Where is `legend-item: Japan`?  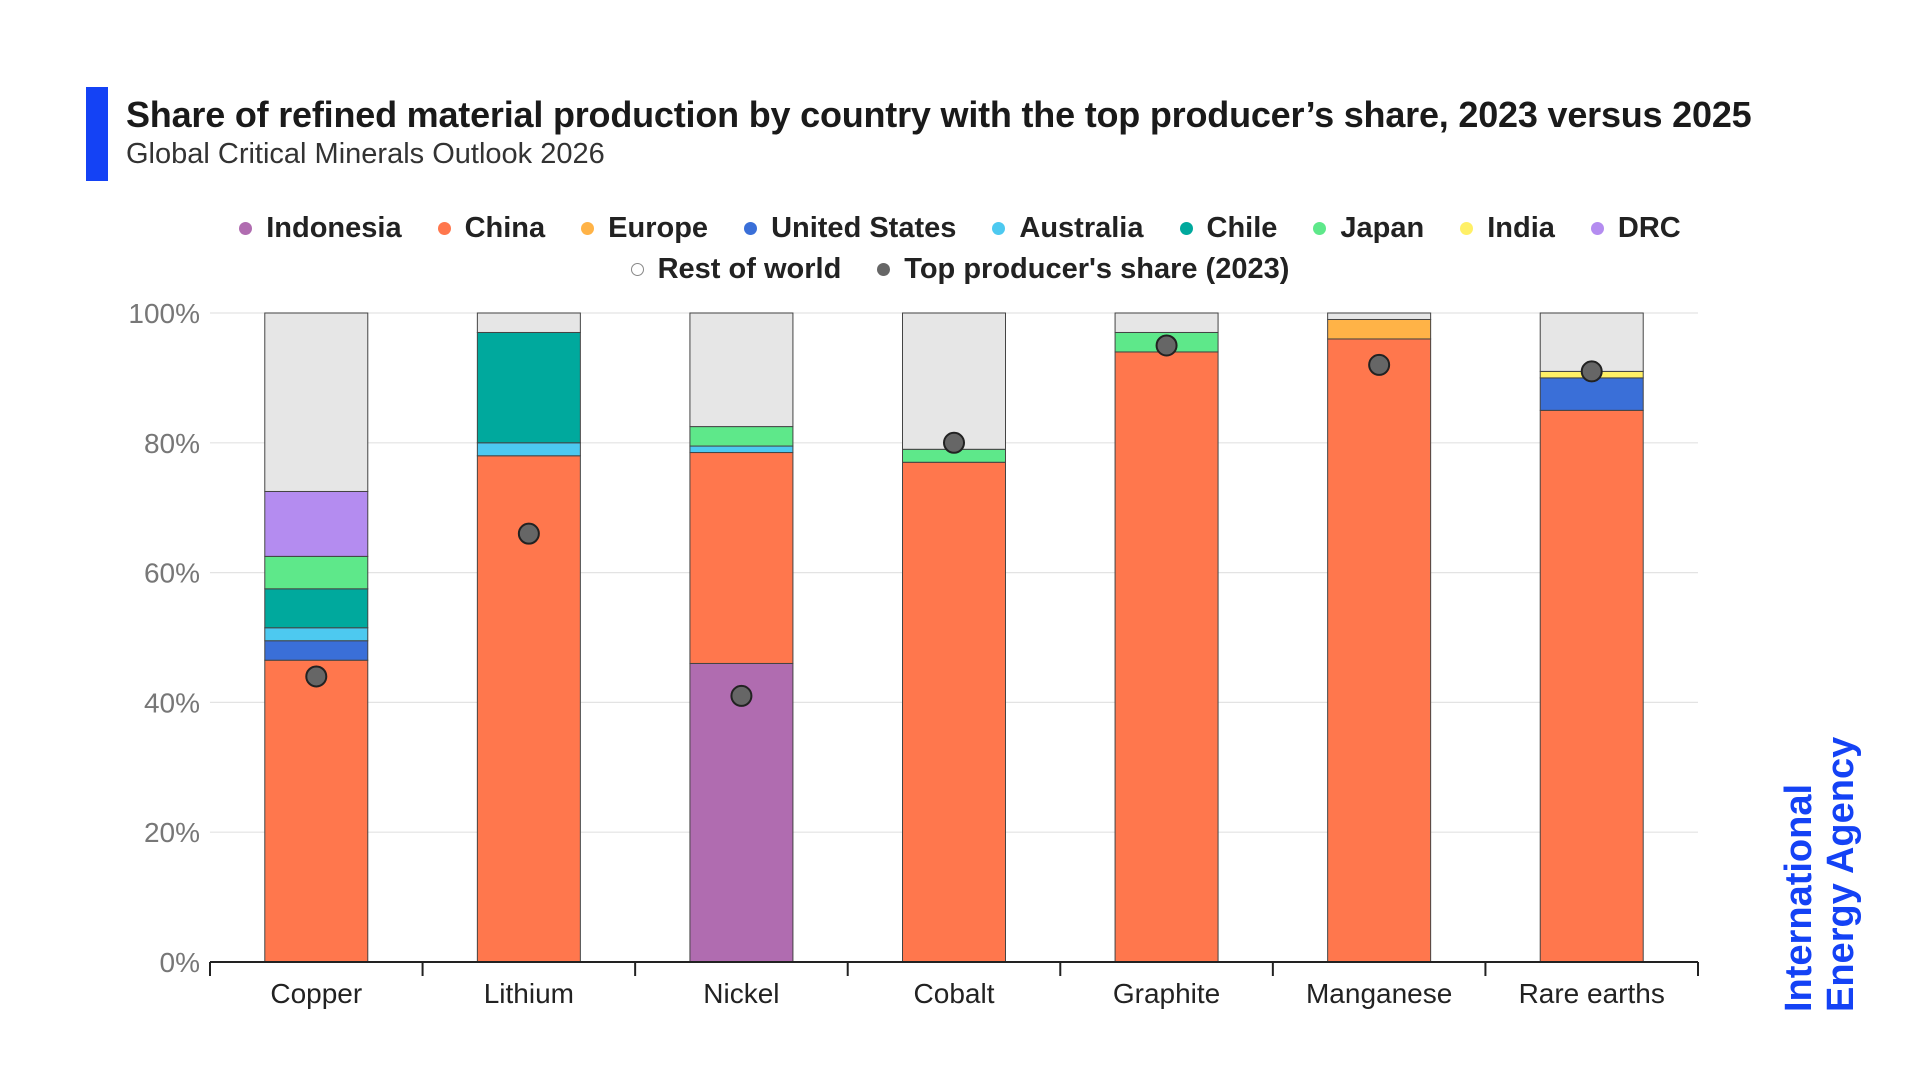
legend-item: Japan is located at coordinates (1368, 228).